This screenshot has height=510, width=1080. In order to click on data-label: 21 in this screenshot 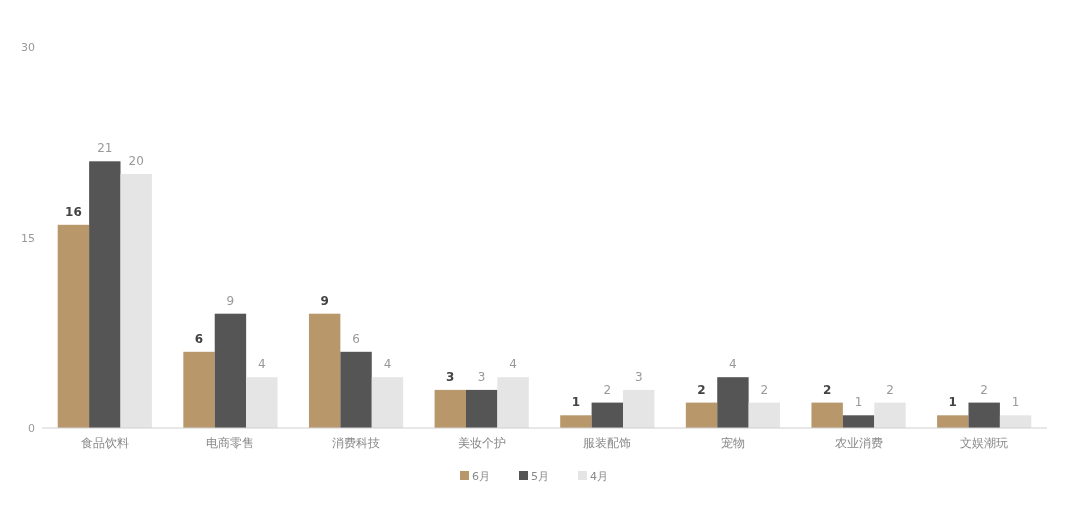, I will do `click(105, 148)`.